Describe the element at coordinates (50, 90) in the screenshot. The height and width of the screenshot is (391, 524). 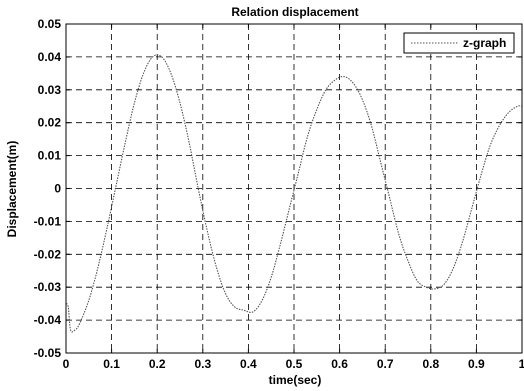
I see `y-tick-label: 0.03` at that location.